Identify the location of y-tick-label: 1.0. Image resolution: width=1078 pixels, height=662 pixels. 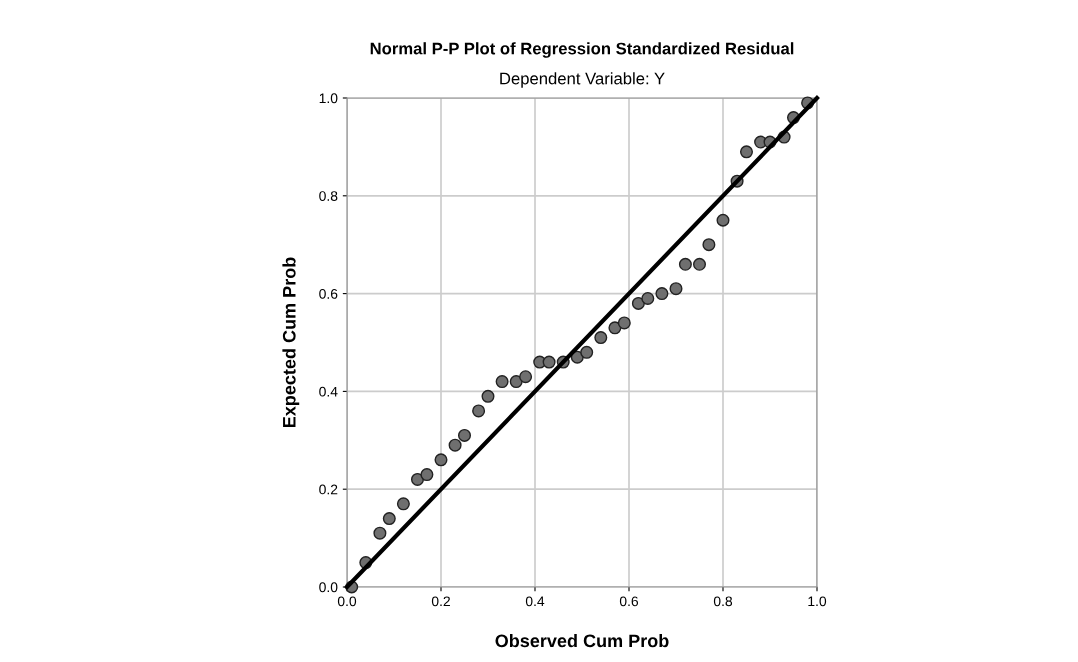
(328, 98).